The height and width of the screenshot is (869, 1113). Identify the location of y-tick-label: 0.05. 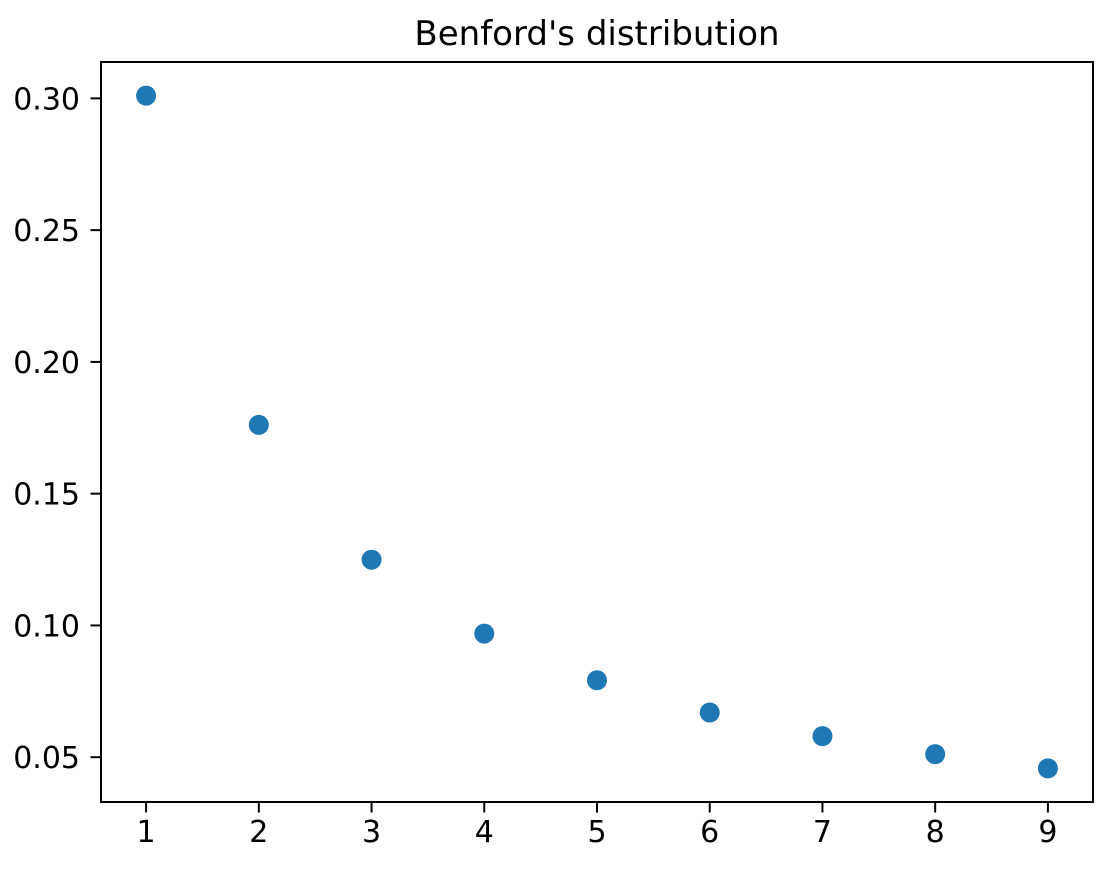
(46, 758).